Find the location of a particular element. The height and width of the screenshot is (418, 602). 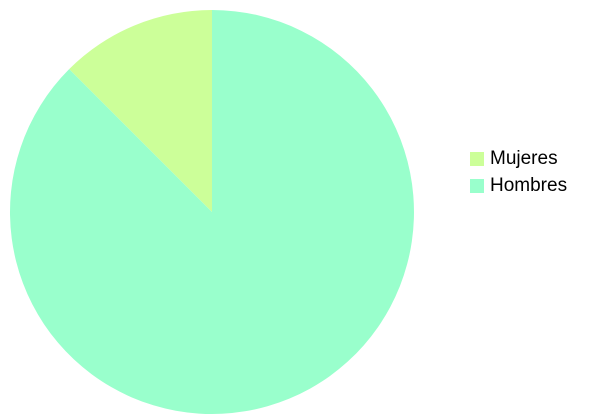

legend-label-hombres: Hombres is located at coordinates (529, 185).